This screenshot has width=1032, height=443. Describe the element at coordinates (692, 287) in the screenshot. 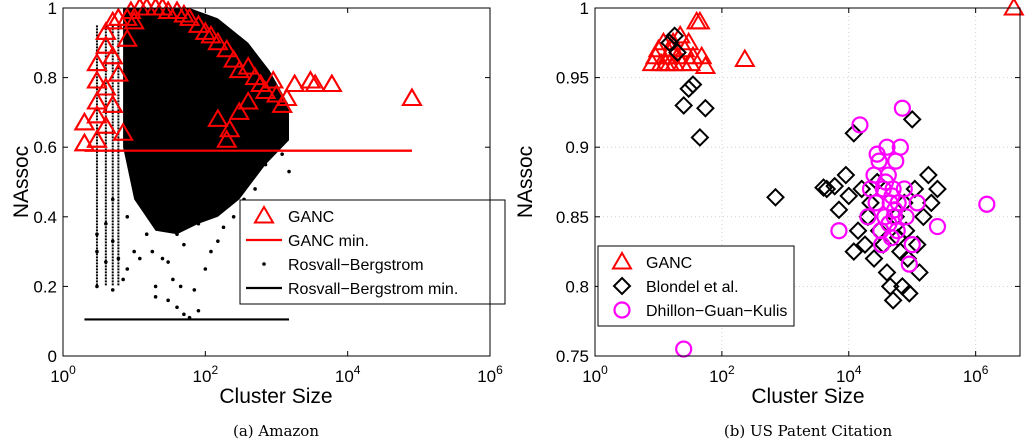

I see `legend-label: Blondel et al.` at that location.